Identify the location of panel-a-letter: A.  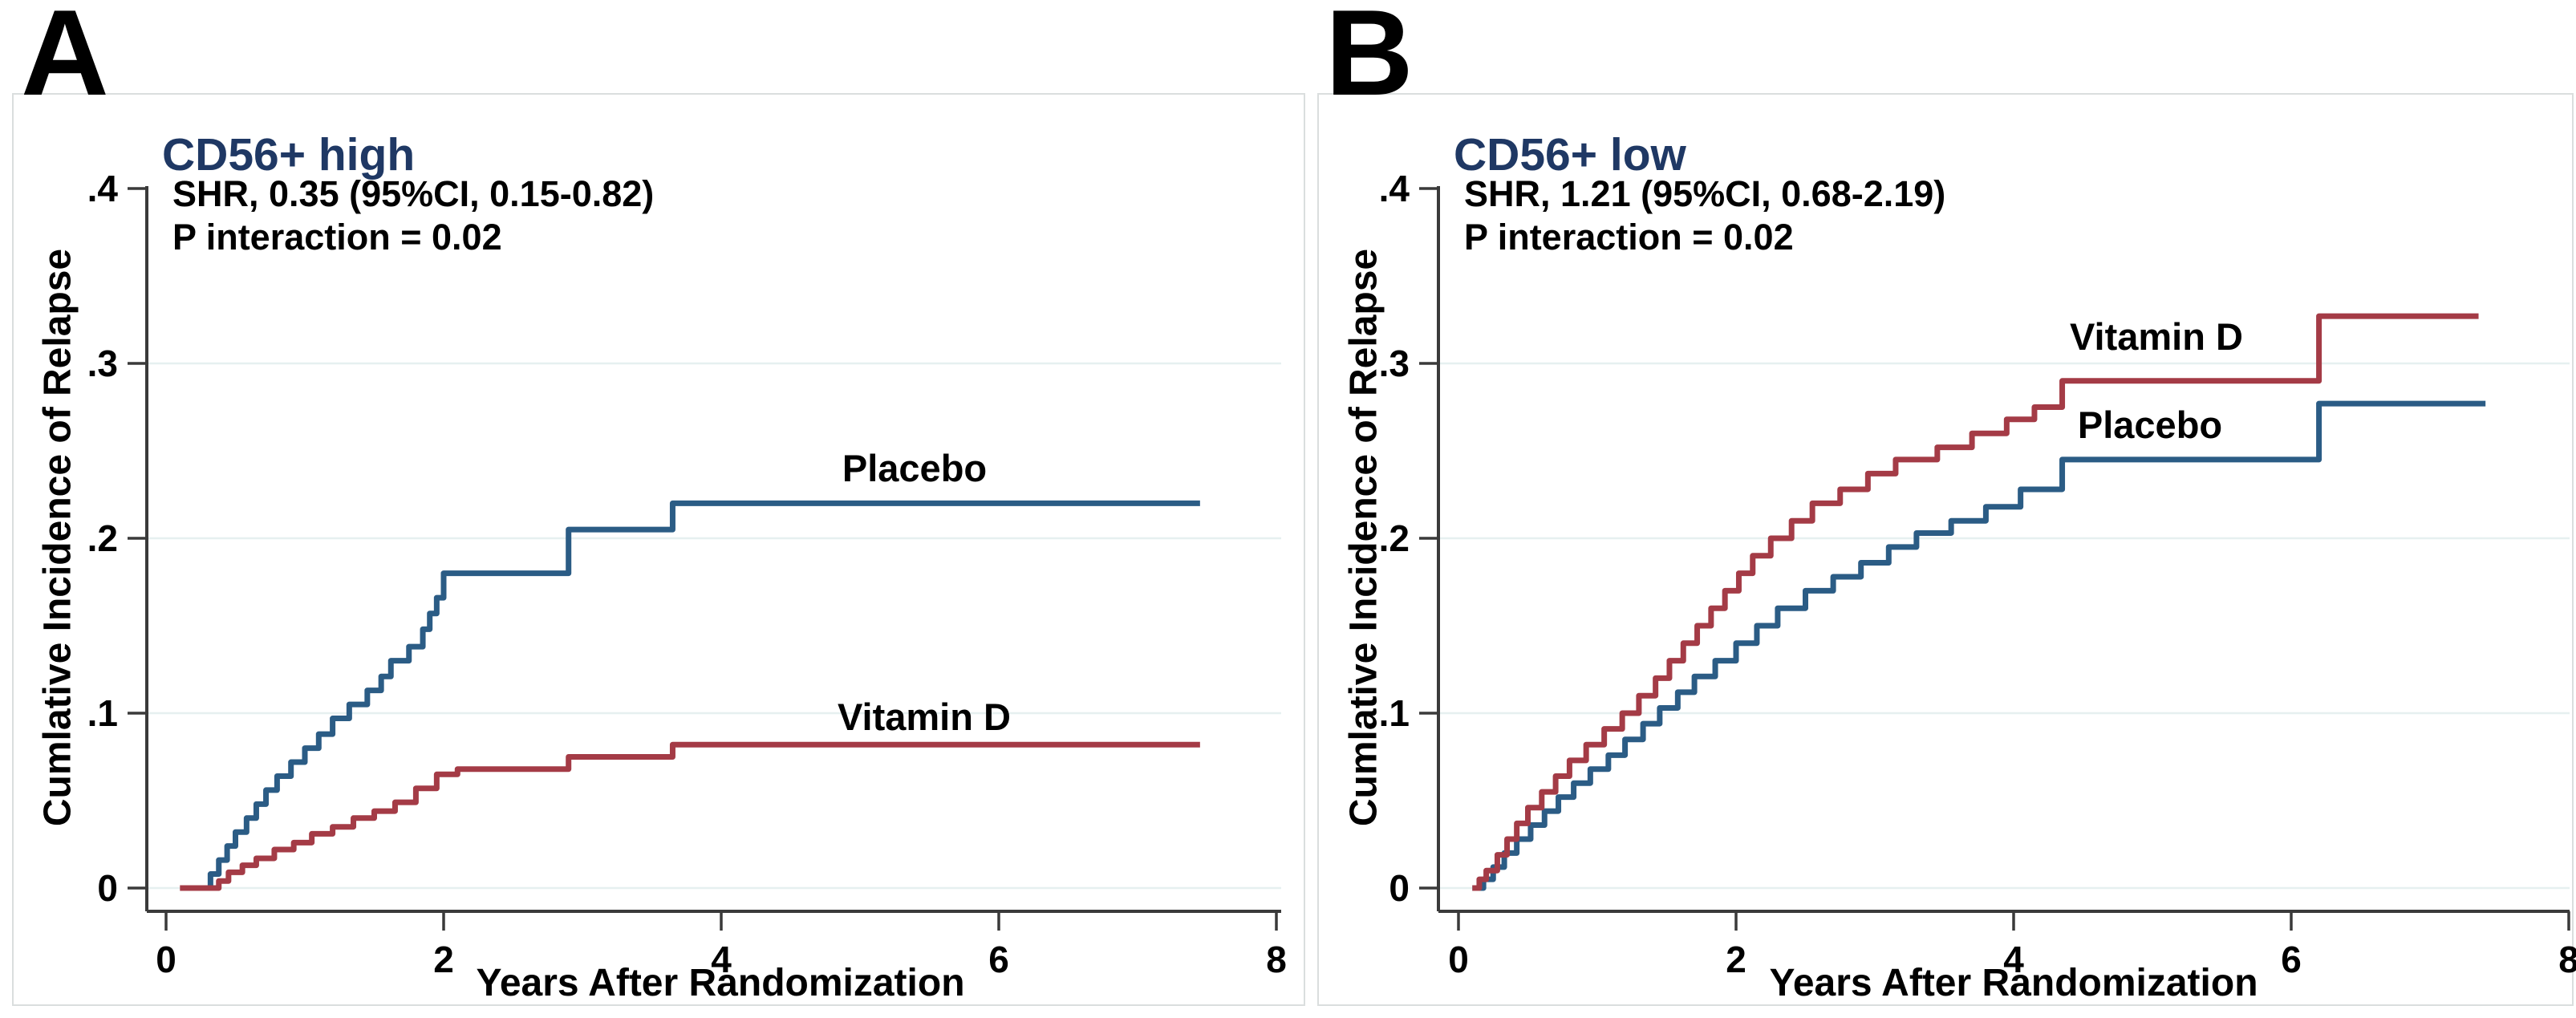
(65, 60).